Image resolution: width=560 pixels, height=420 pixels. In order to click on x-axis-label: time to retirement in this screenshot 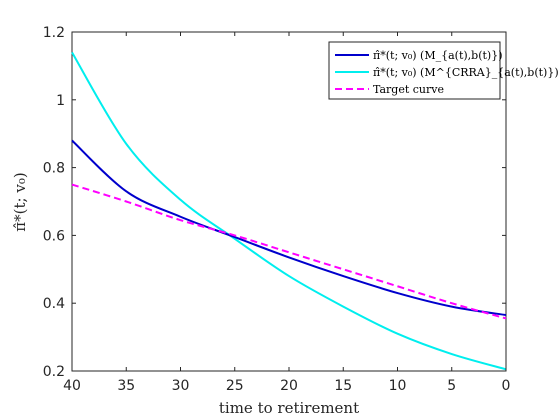, I will do `click(289, 408)`.